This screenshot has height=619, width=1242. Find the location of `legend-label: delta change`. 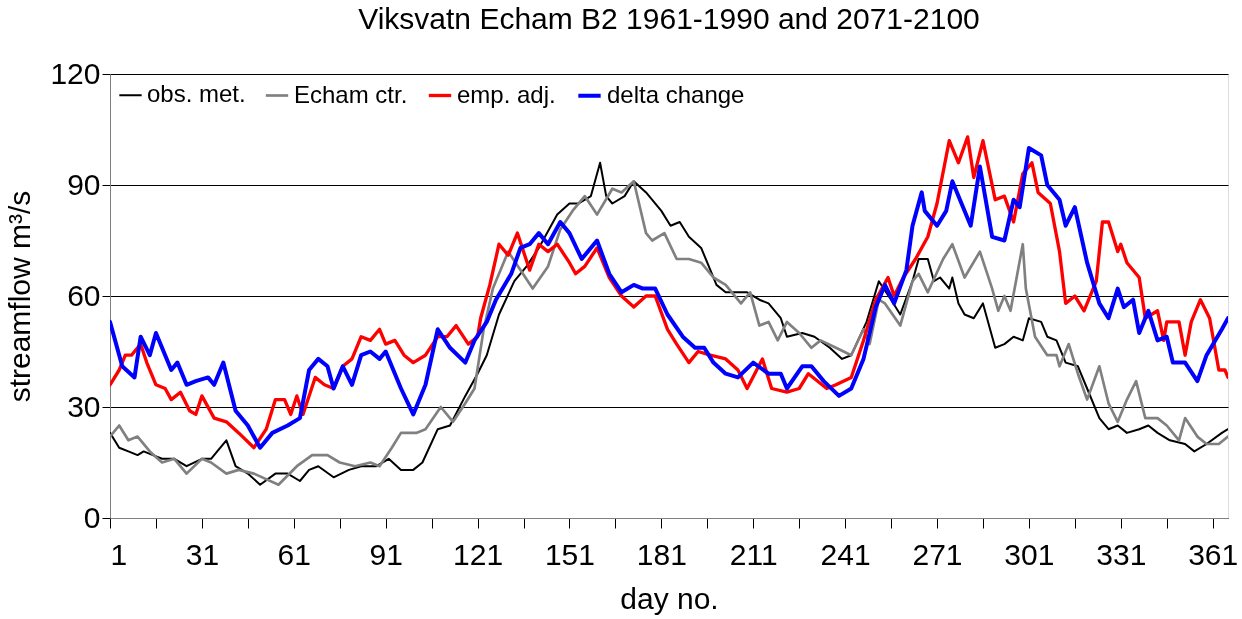

legend-label: delta change is located at coordinates (676, 94).